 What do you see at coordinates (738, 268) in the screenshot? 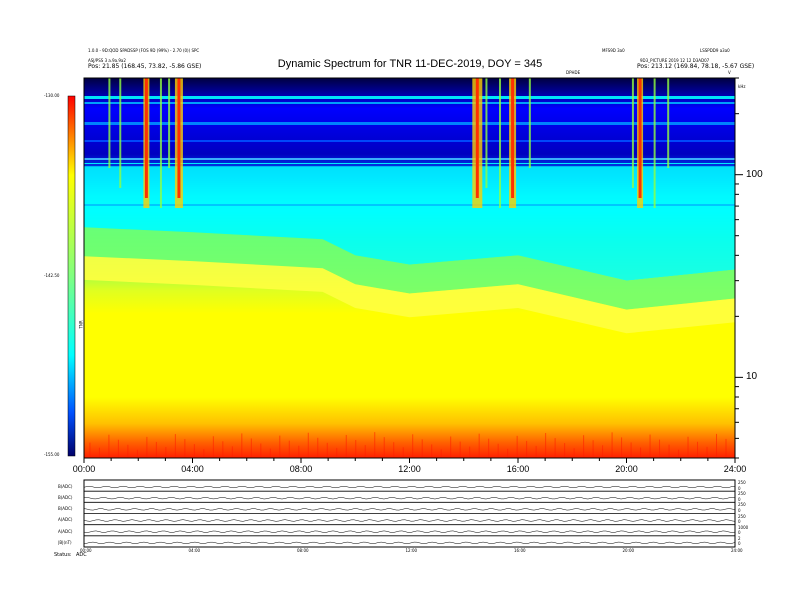
I see `frequency-axis` at bounding box center [738, 268].